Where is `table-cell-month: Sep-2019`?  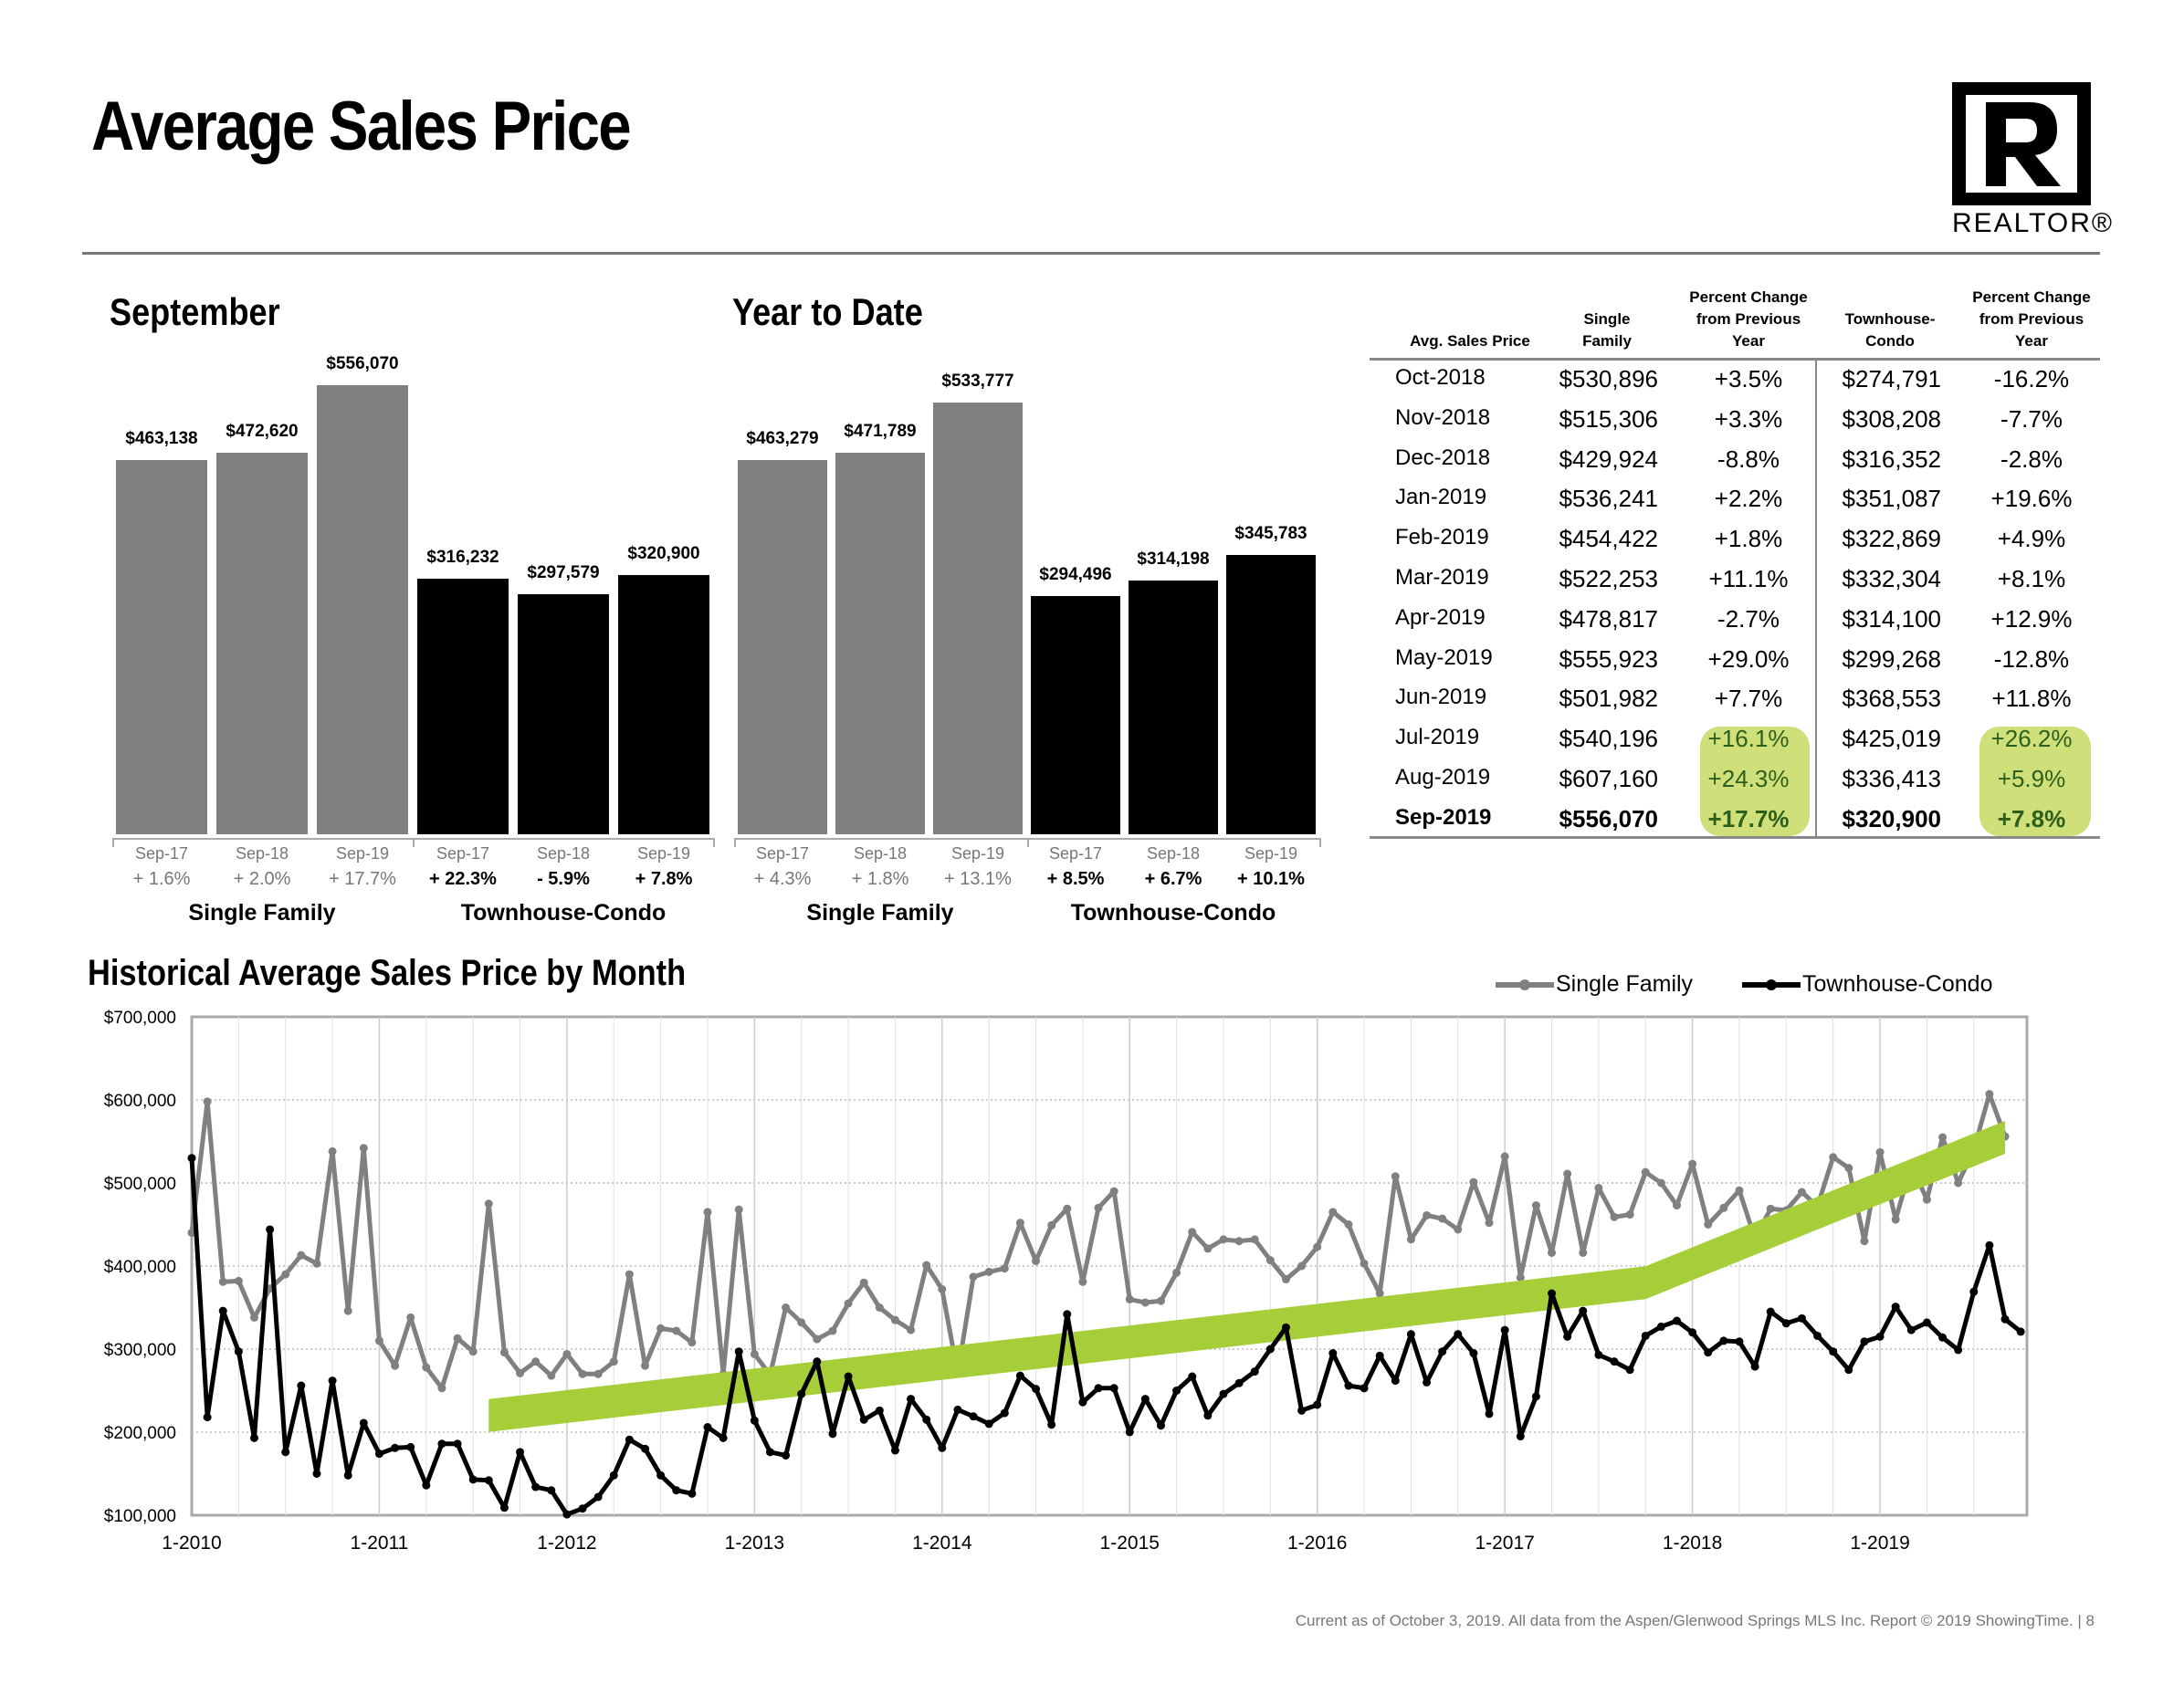
table-cell-month: Sep-2019 is located at coordinates (1443, 817).